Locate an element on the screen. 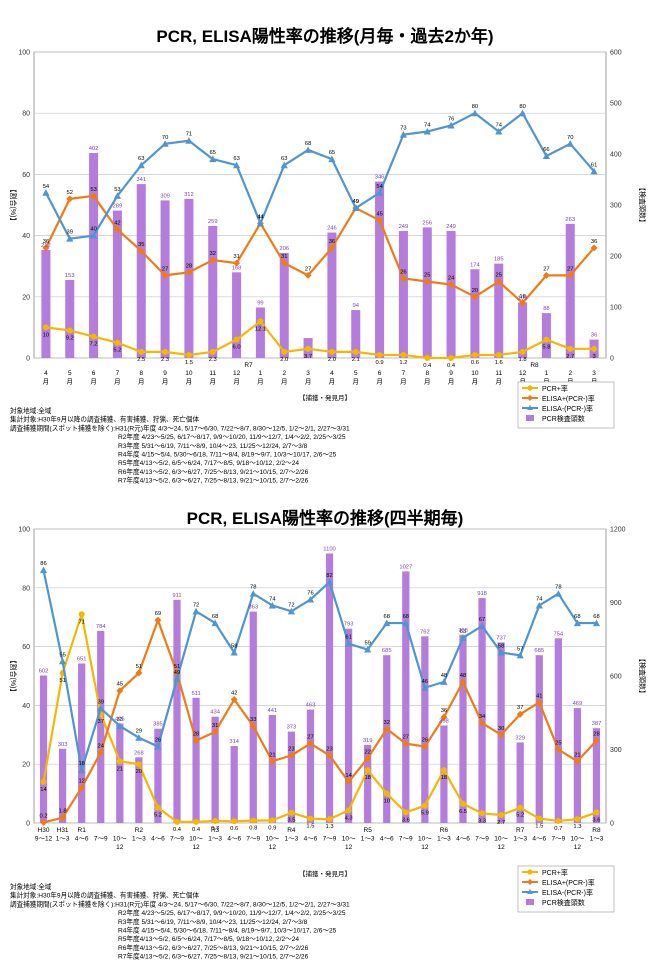 The image size is (650, 968). data-label: 256 is located at coordinates (427, 223).